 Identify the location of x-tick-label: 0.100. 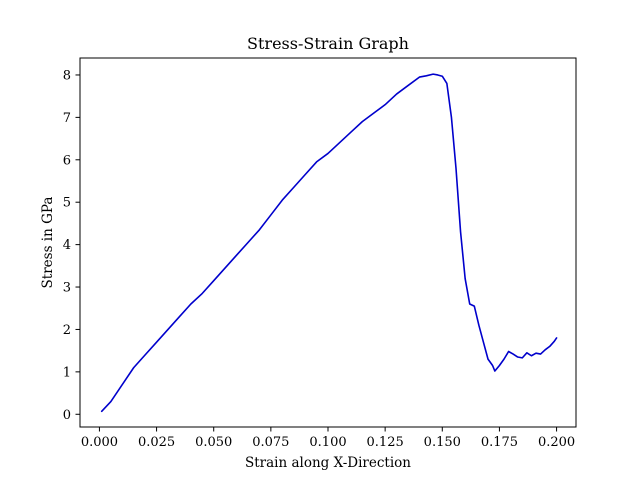
(327, 442).